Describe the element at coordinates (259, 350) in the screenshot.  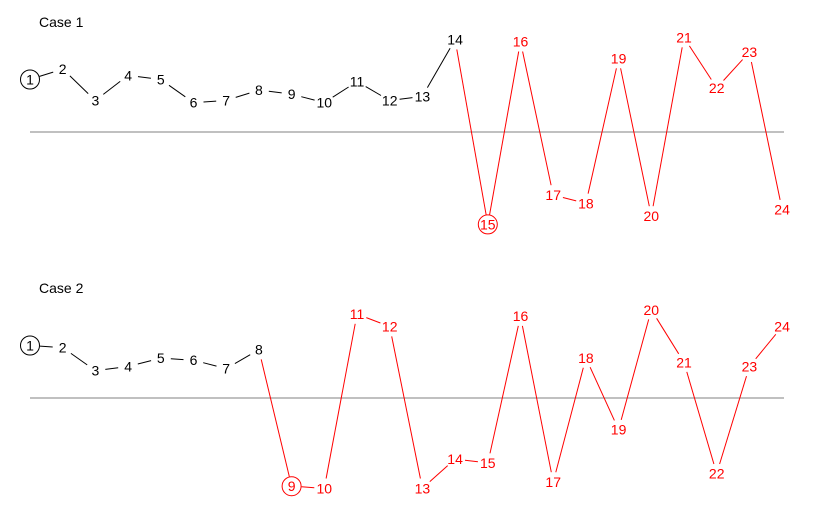
I see `point-label-8: 8` at that location.